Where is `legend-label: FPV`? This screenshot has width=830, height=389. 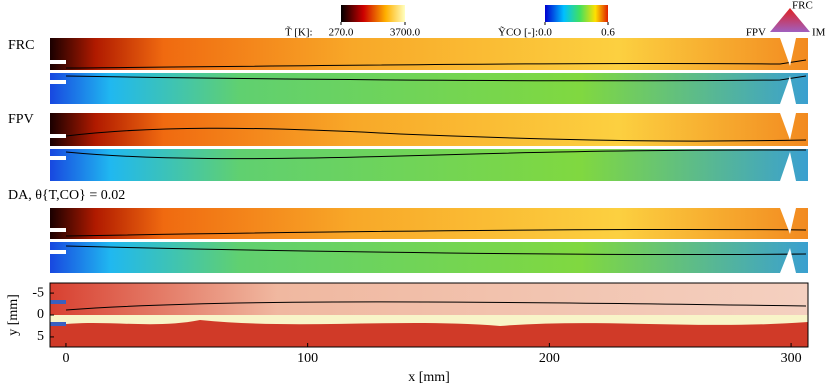 legend-label: FPV is located at coordinates (756, 33).